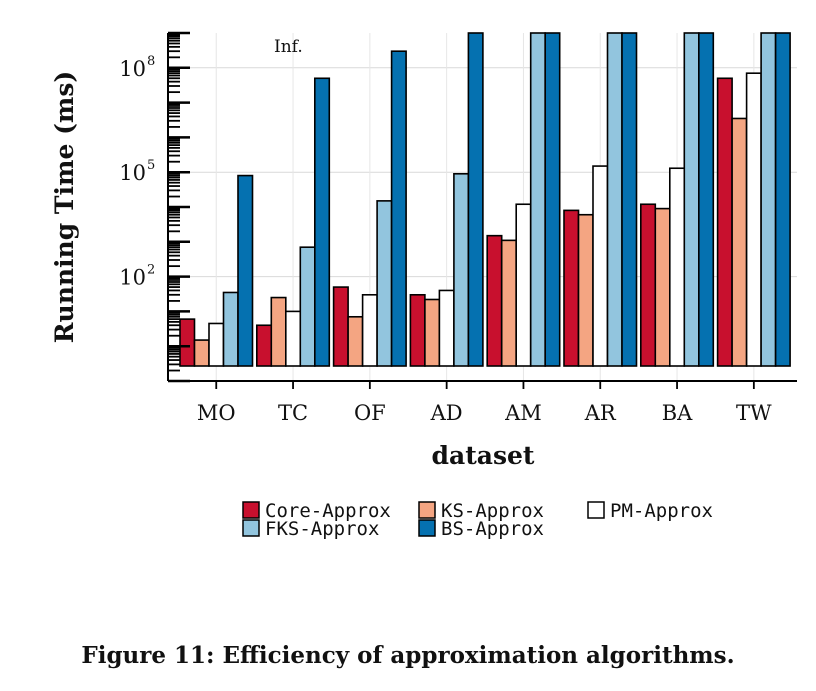 This screenshot has width=816, height=691. Describe the element at coordinates (492, 511) in the screenshot. I see `legend-label-ks-approx: KS-Approx` at that location.